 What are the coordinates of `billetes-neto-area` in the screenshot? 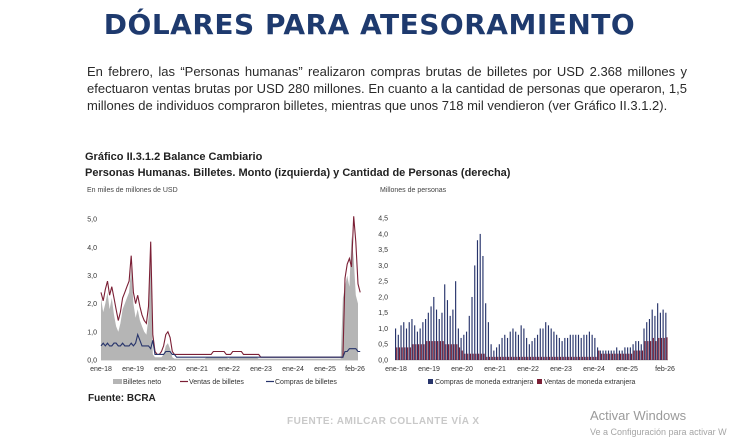 It's located at (229, 298).